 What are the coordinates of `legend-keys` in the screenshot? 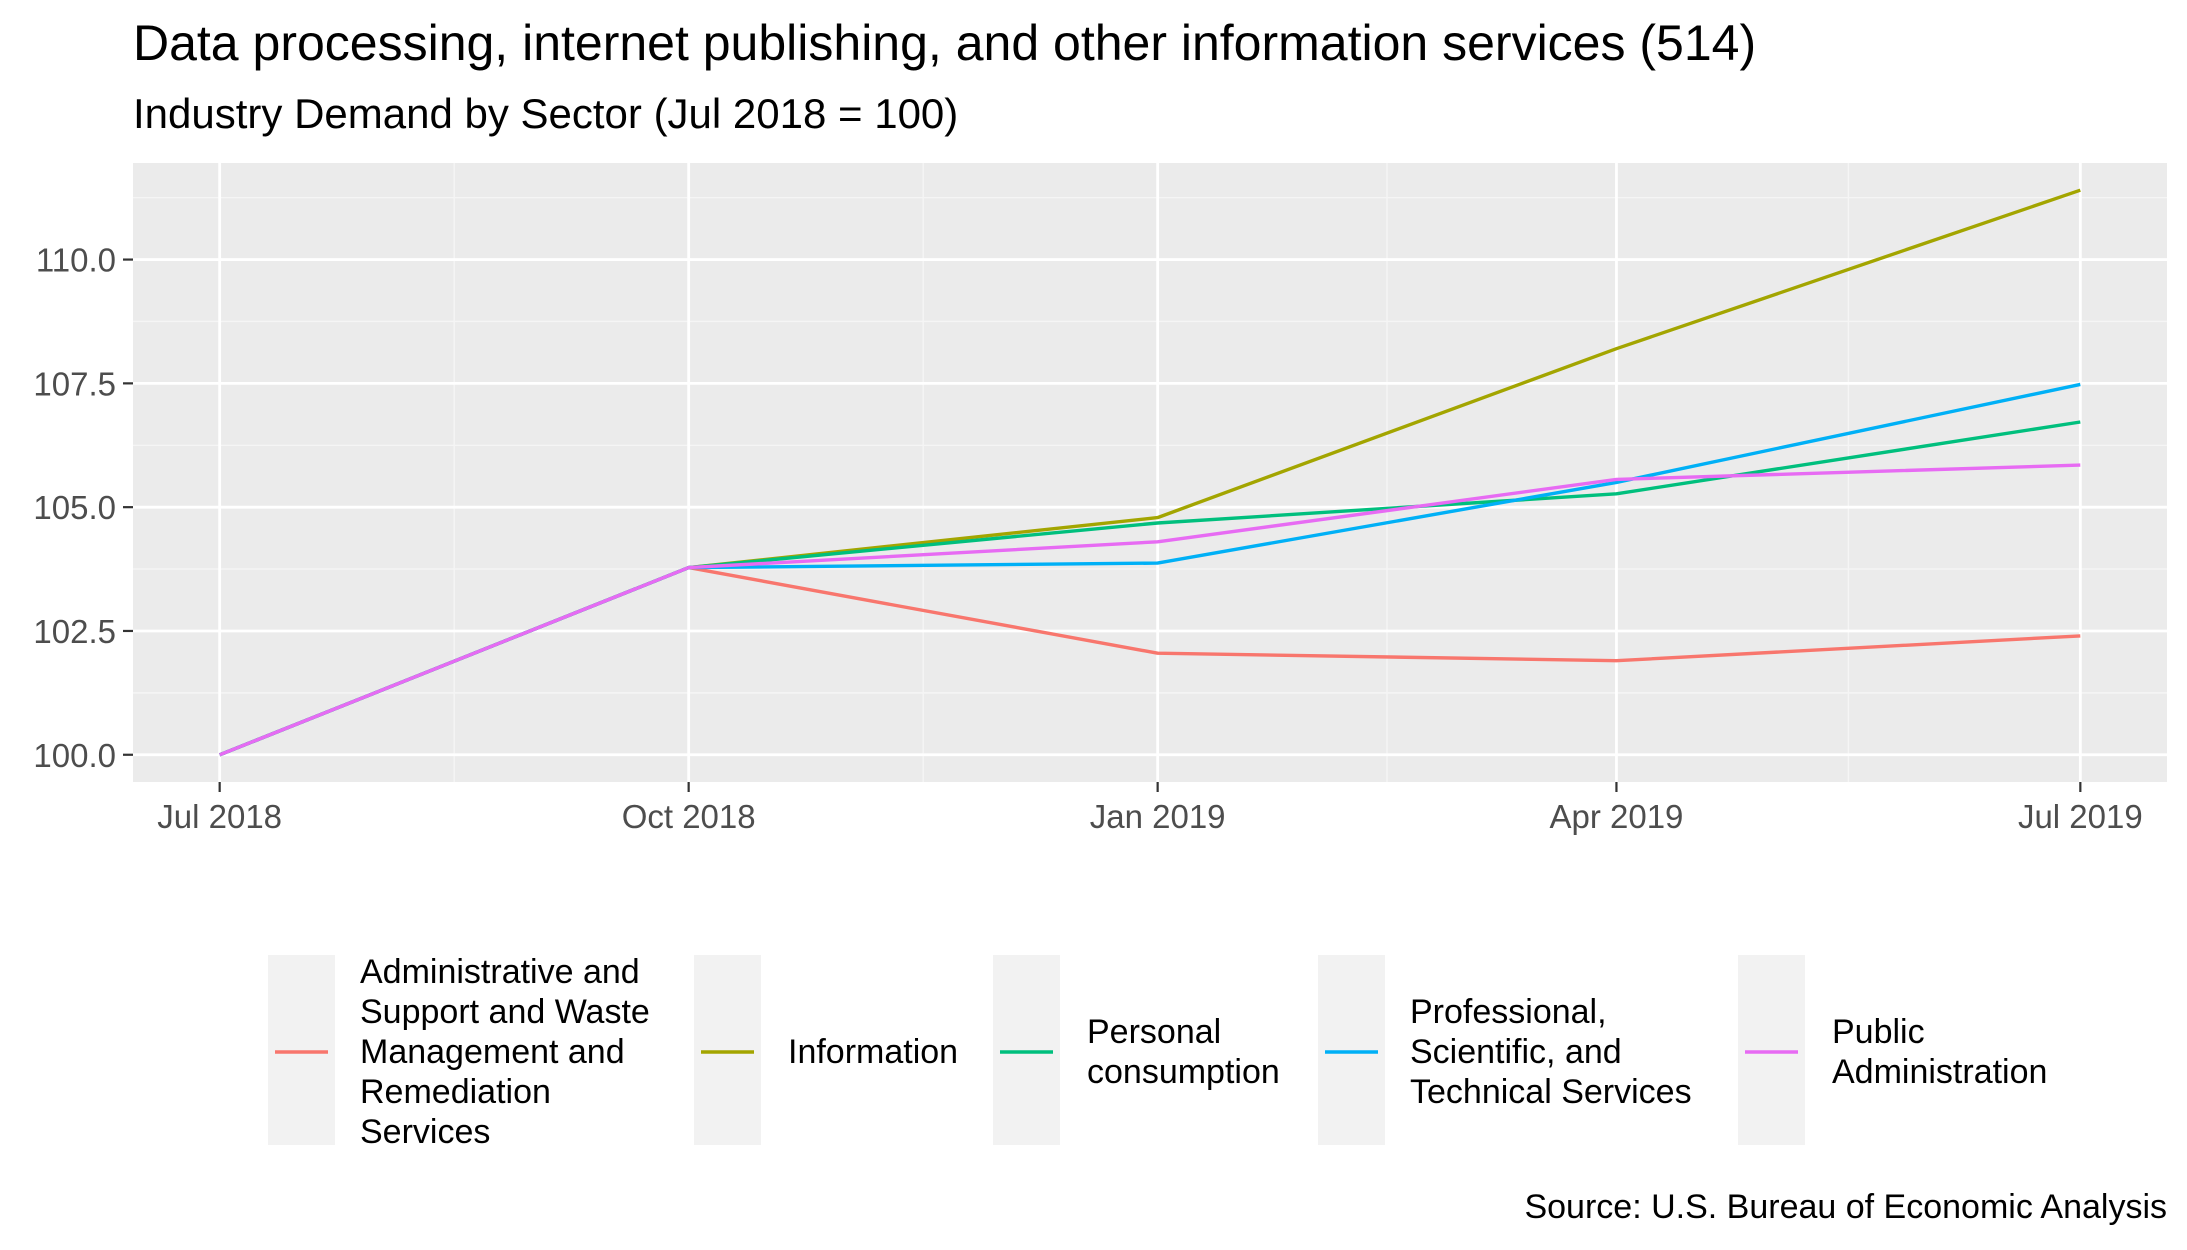 It's located at (1036, 1050).